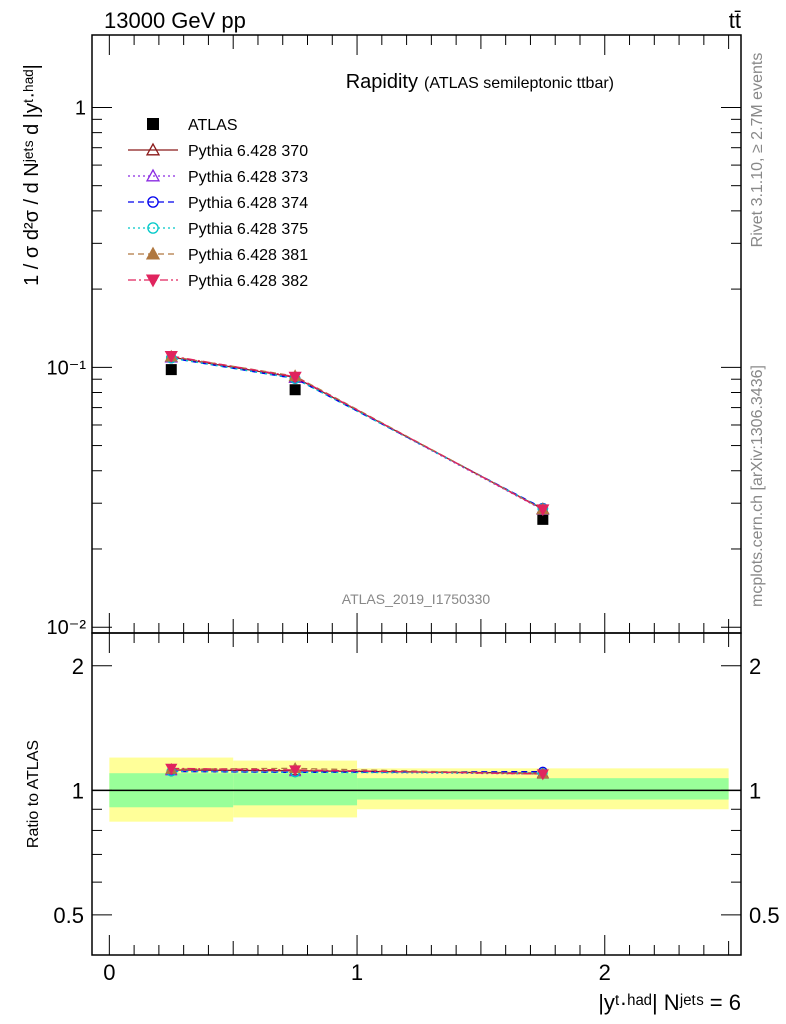  Describe the element at coordinates (32, 175) in the screenshot. I see `y-axis-label-main: 1 / σ d²σ / d Nʲᵉᵗˢ d |yᵗ·ʰᵃᵈ|` at that location.